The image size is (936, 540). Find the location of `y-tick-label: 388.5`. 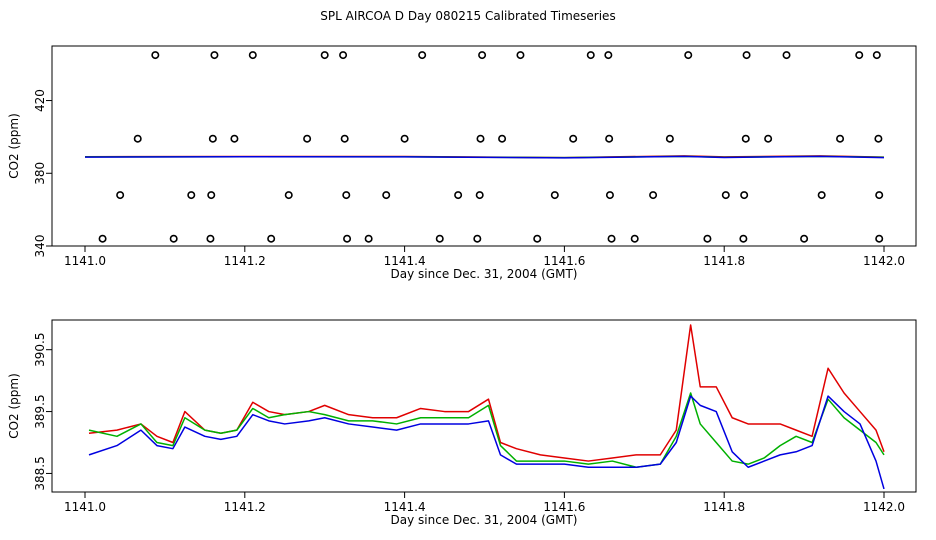

y-tick-label: 388.5 is located at coordinates (40, 473).